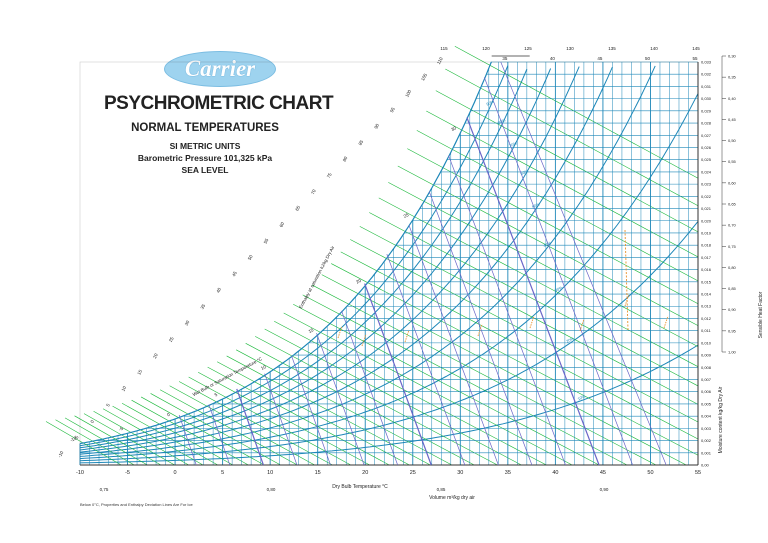 Image resolution: width=768 pixels, height=543 pixels. Describe the element at coordinates (73, 439) in the screenshot. I see `wet-bulb-label-tick: -10` at that location.